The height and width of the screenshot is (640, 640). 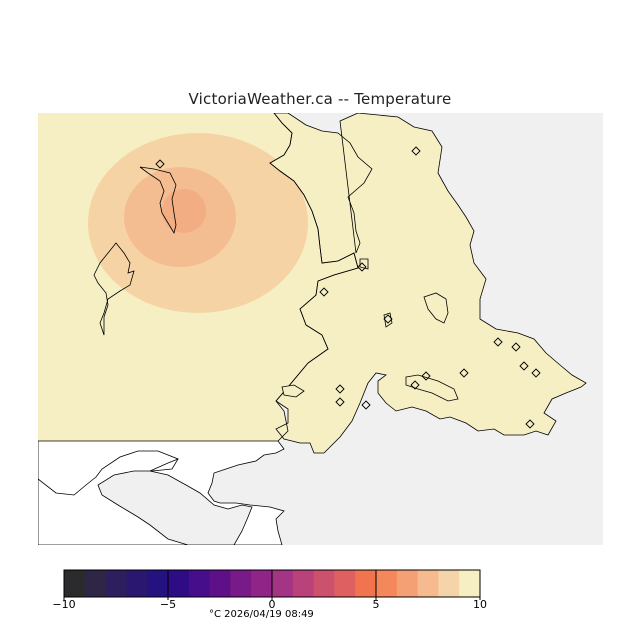 I want to click on colorbar-tick-label: 10, so click(x=480, y=604).